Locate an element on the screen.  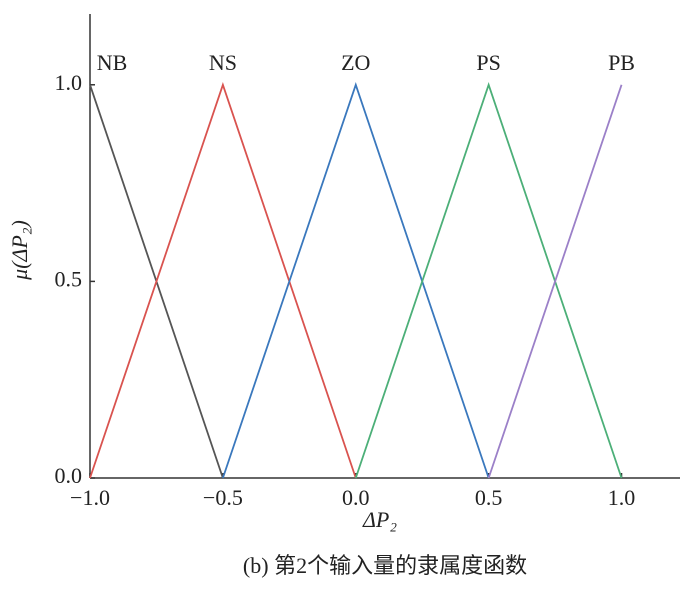
series-label: ZO is located at coordinates (355, 62).